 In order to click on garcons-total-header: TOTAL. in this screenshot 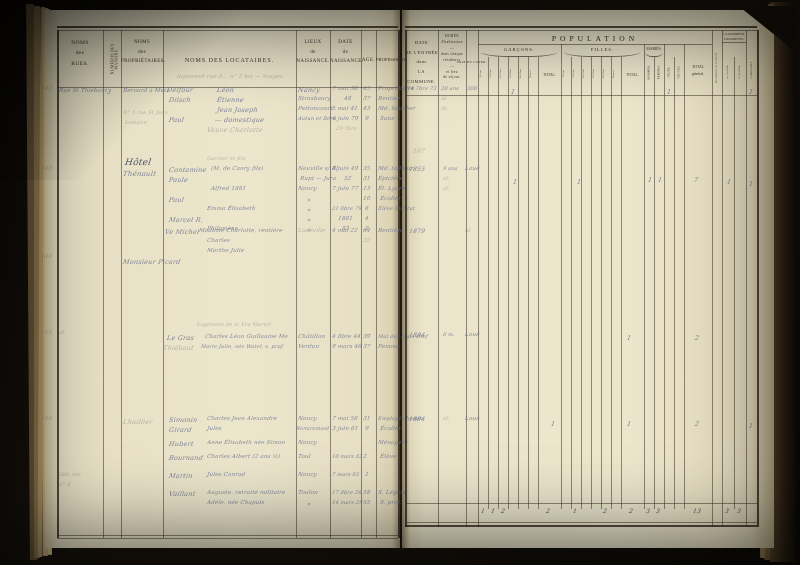, I will do `click(549, 75)`.